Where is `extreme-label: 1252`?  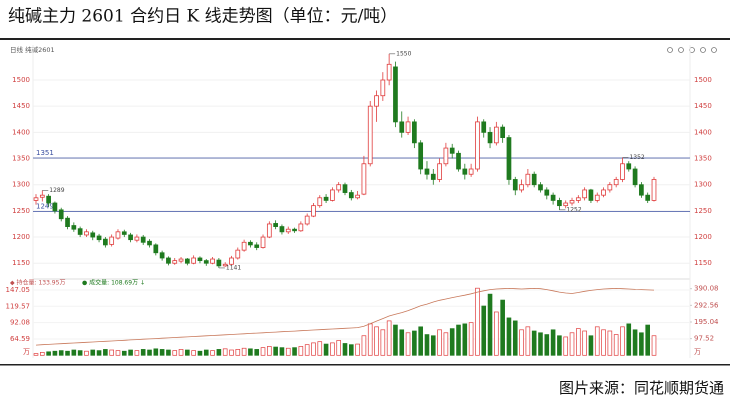 extreme-label: 1252 is located at coordinates (573, 209).